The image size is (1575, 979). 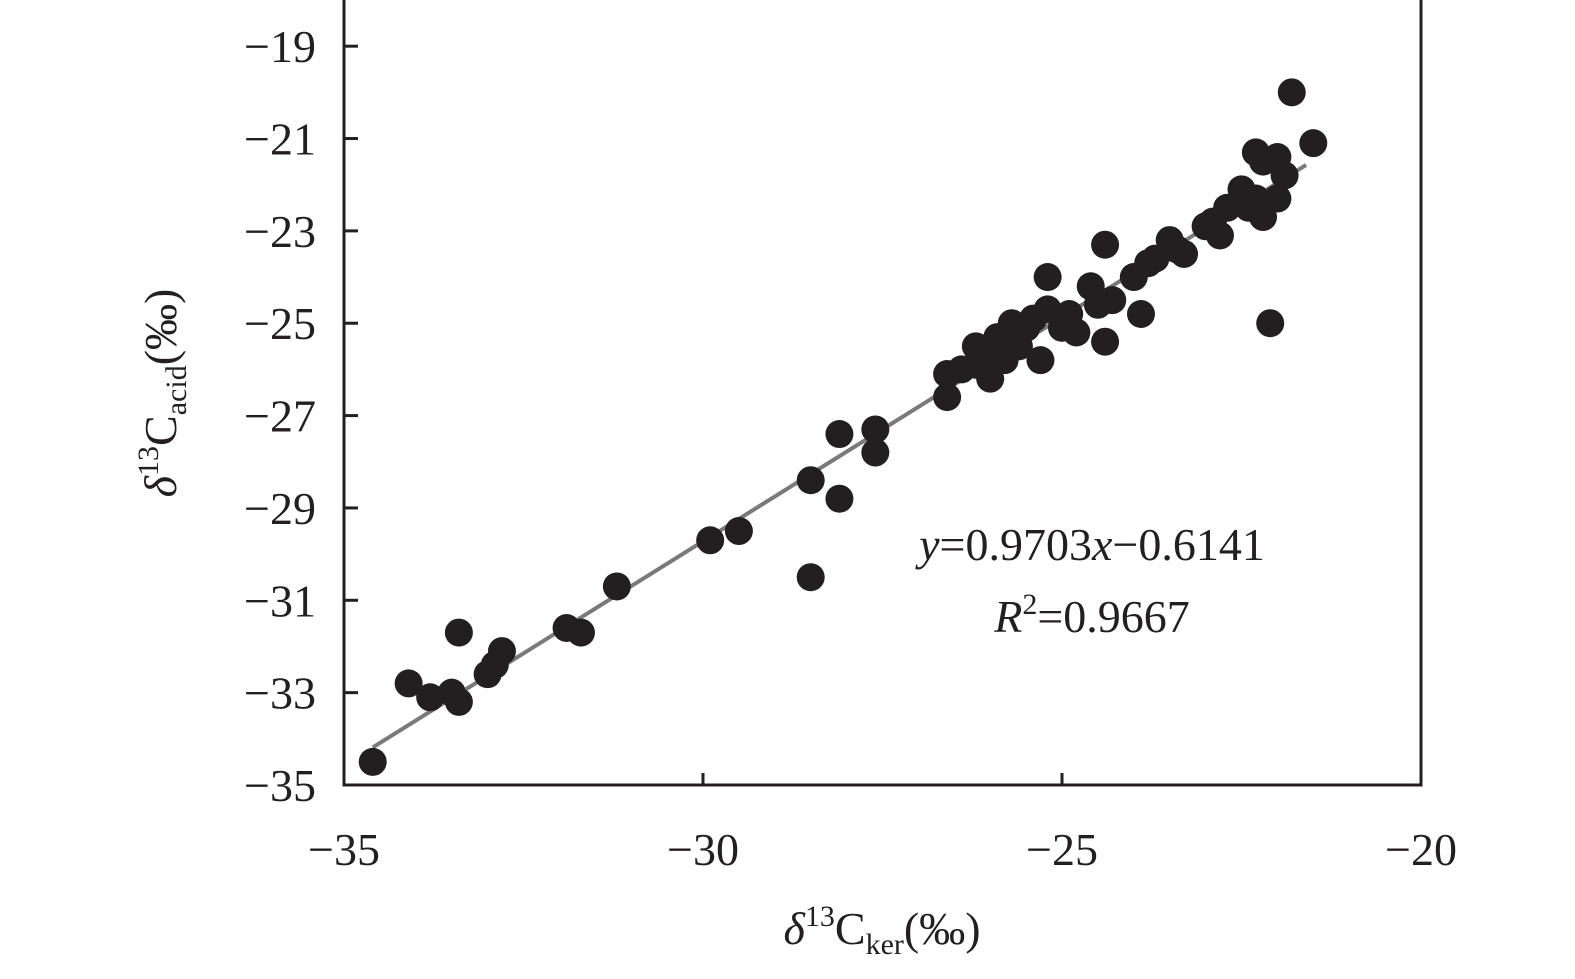 What do you see at coordinates (885, 944) in the screenshot?
I see `x-axis-label-sub: ker` at bounding box center [885, 944].